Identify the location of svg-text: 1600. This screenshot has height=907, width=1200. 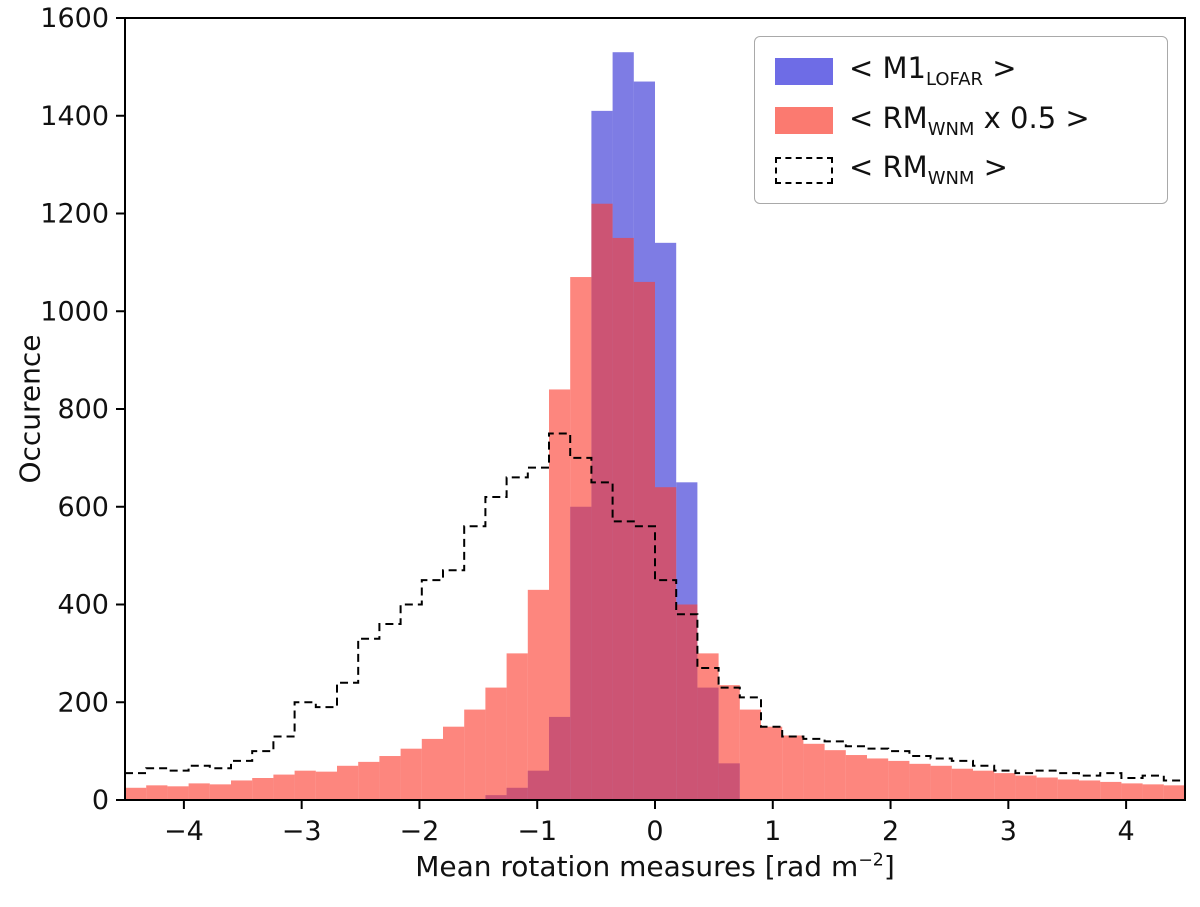
(74, 18).